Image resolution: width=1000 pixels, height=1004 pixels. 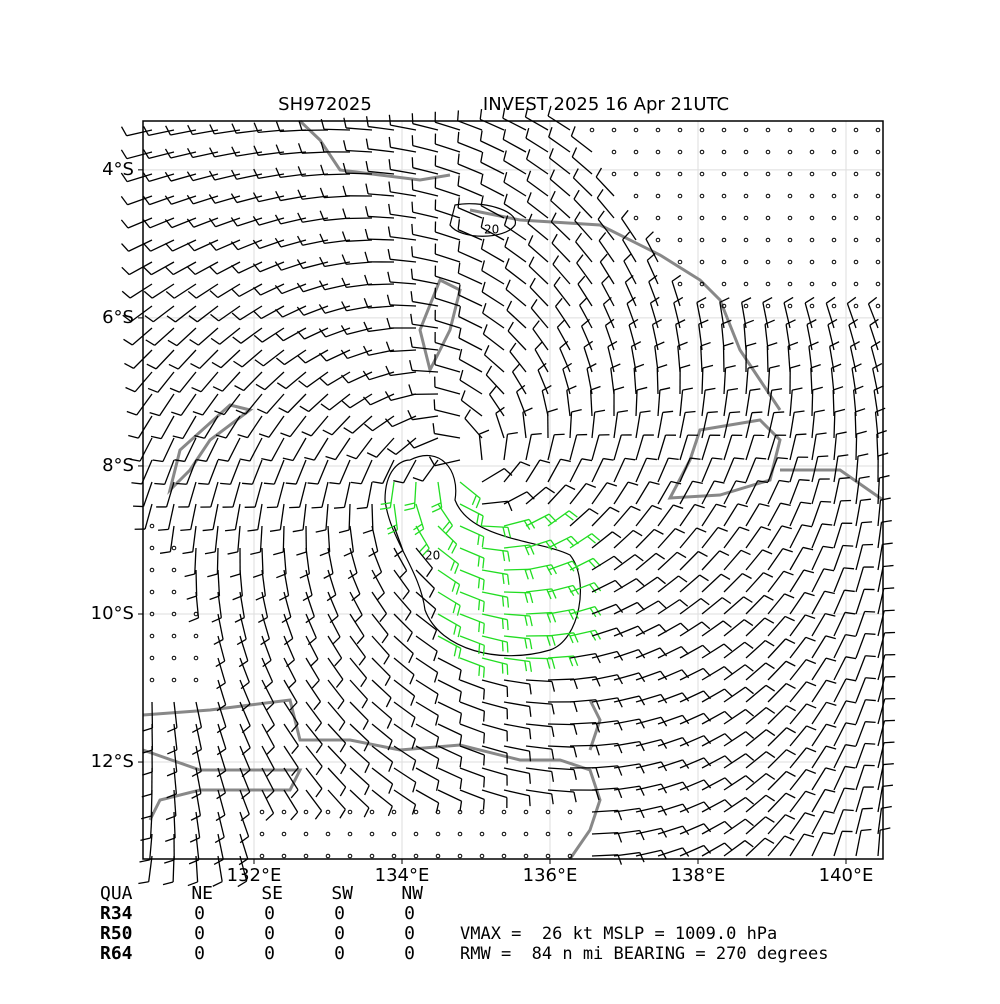 I want to click on title: INVEST 2025 16 Apr 21UTC, so click(x=606, y=104).